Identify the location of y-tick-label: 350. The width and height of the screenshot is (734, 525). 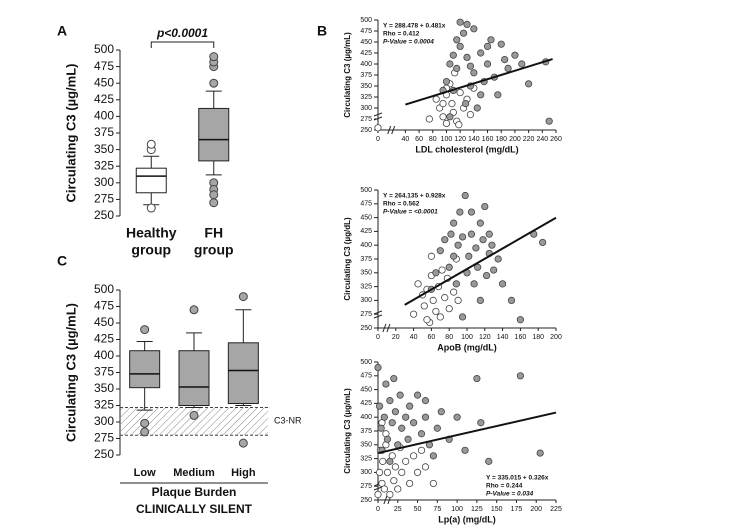
(104, 149).